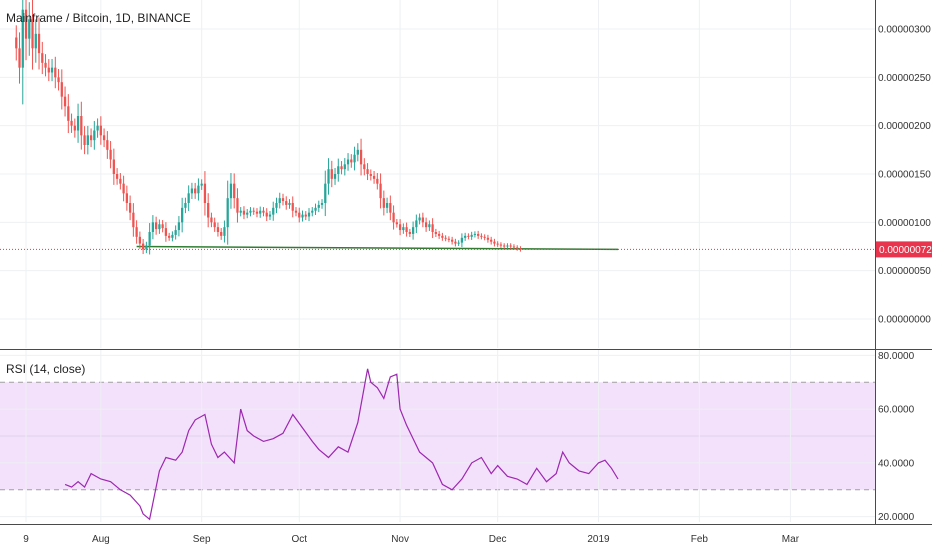  I want to click on x-tick-label: Feb, so click(700, 539).